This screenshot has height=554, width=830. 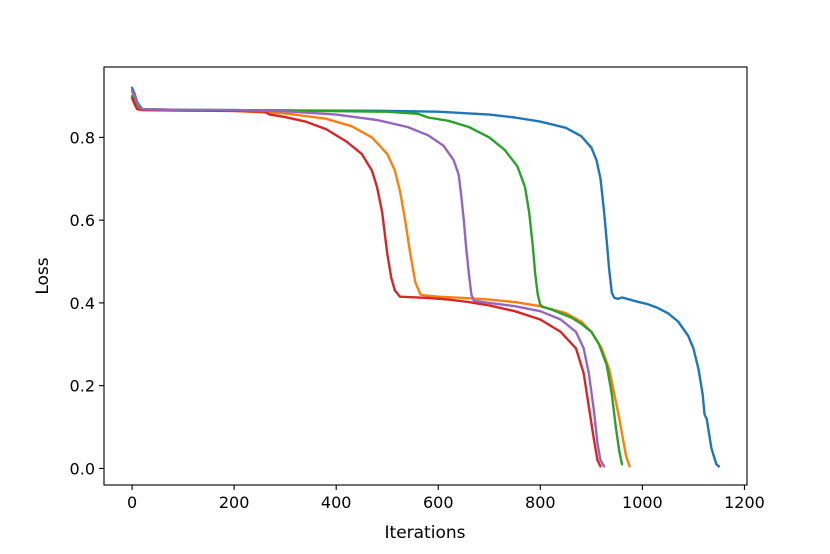 What do you see at coordinates (642, 502) in the screenshot?
I see `x-tick-label: 1000` at bounding box center [642, 502].